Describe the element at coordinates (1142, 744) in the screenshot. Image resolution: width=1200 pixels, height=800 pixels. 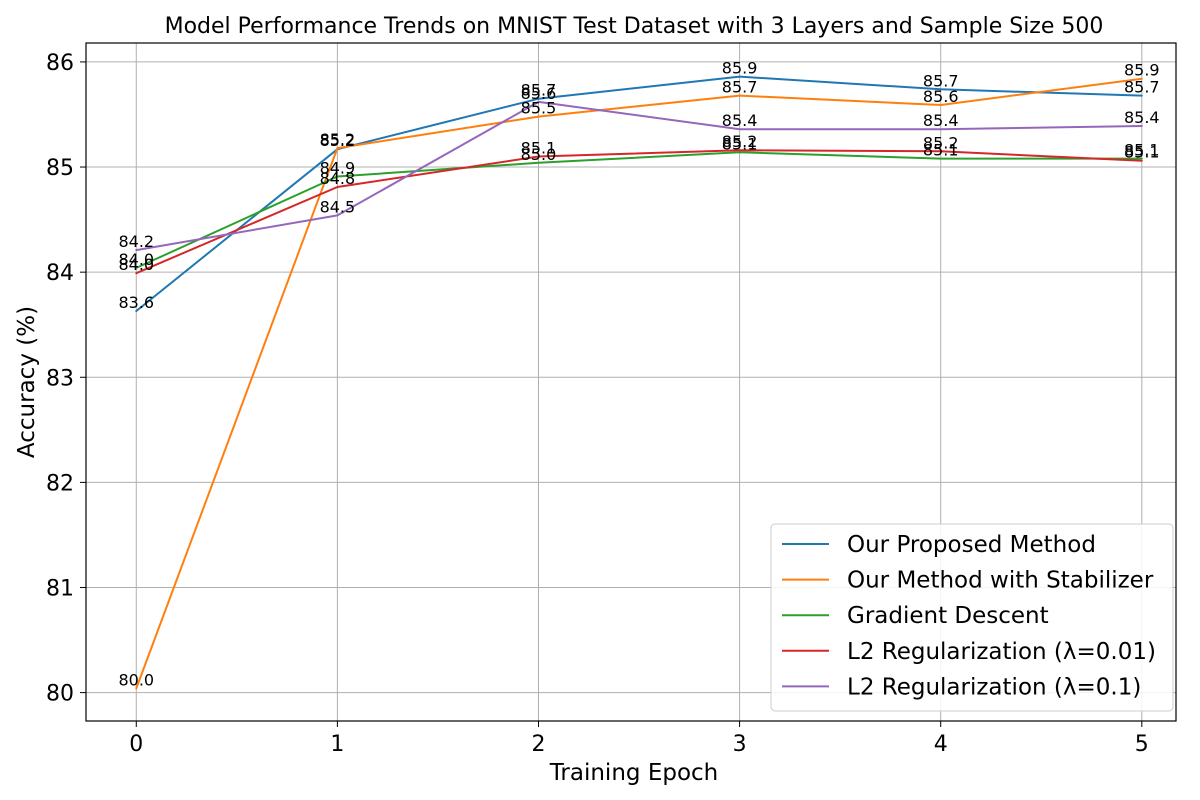
I see `x-tick-label: 5` at that location.